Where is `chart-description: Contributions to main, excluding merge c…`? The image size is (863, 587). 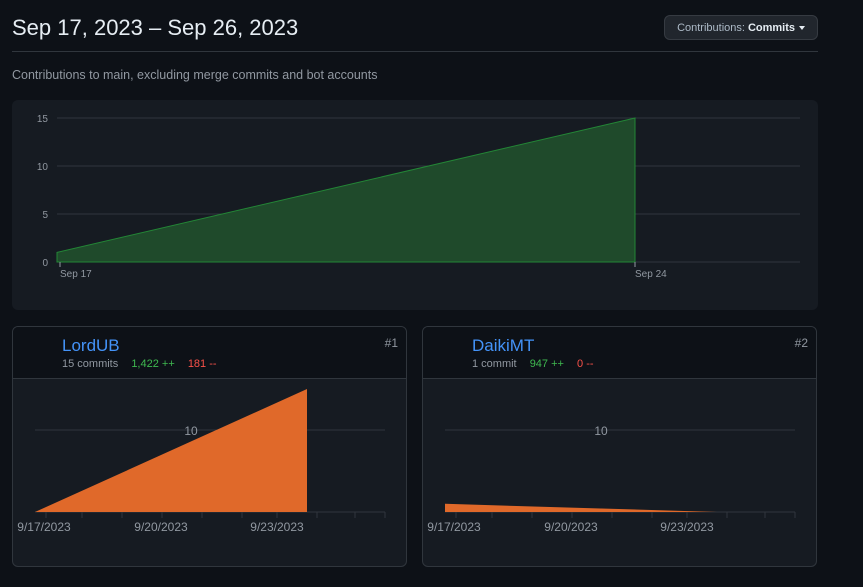 chart-description: Contributions to main, excluding merge c… is located at coordinates (195, 75).